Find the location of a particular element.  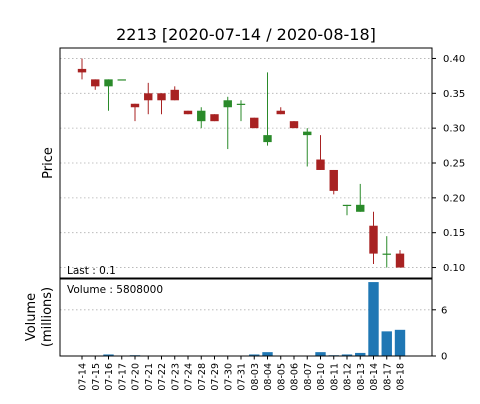

price-tick-label: 0.35 is located at coordinates (454, 94).